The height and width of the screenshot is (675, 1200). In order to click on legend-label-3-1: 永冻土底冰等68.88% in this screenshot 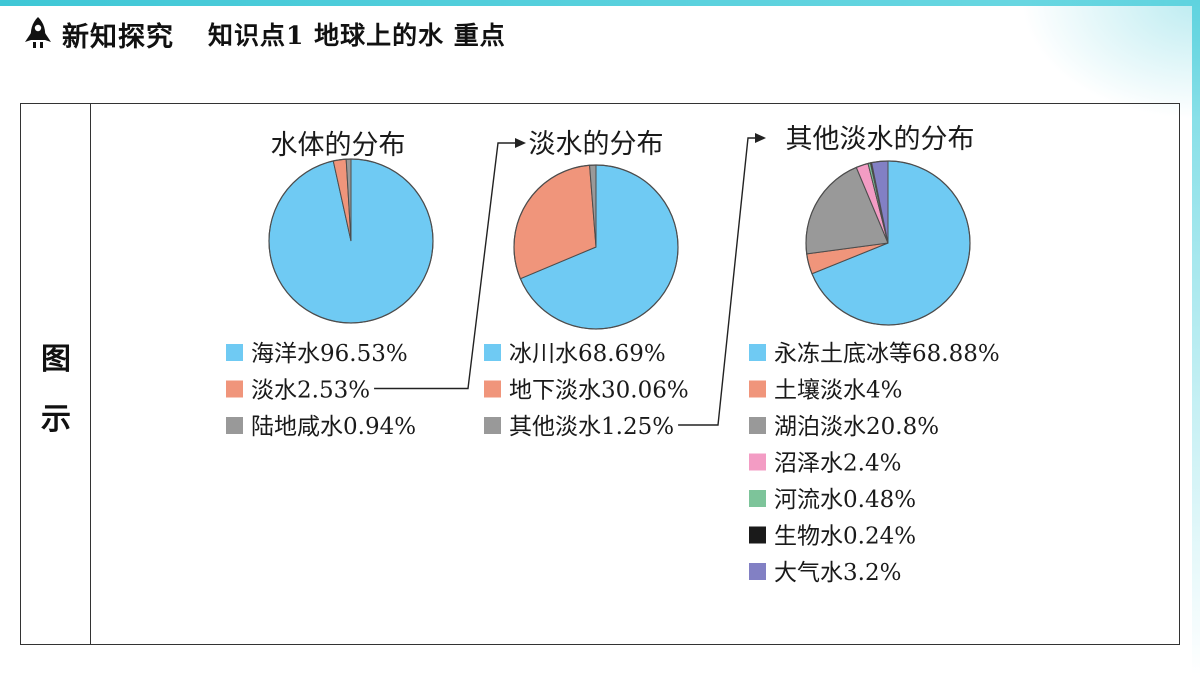, I will do `click(887, 354)`.